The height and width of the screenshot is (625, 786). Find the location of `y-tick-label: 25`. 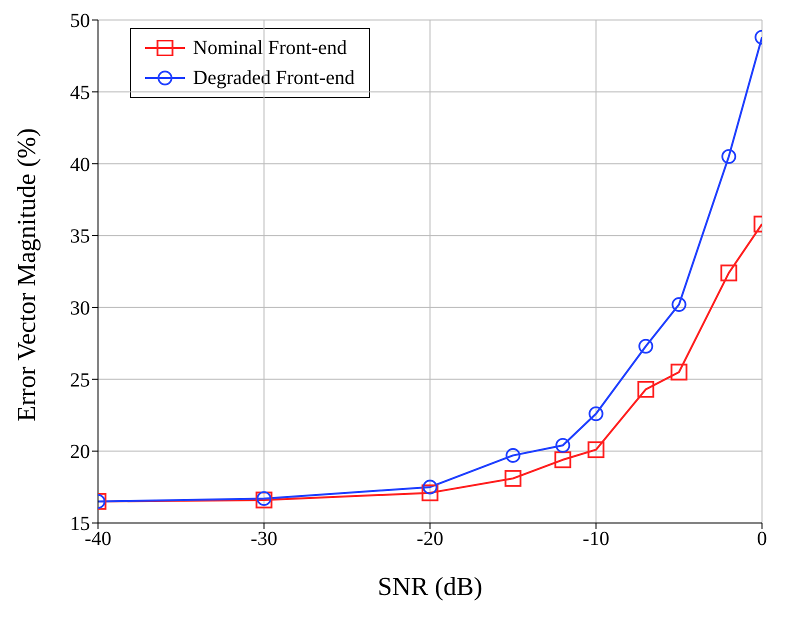

y-tick-label: 25 is located at coordinates (80, 380).